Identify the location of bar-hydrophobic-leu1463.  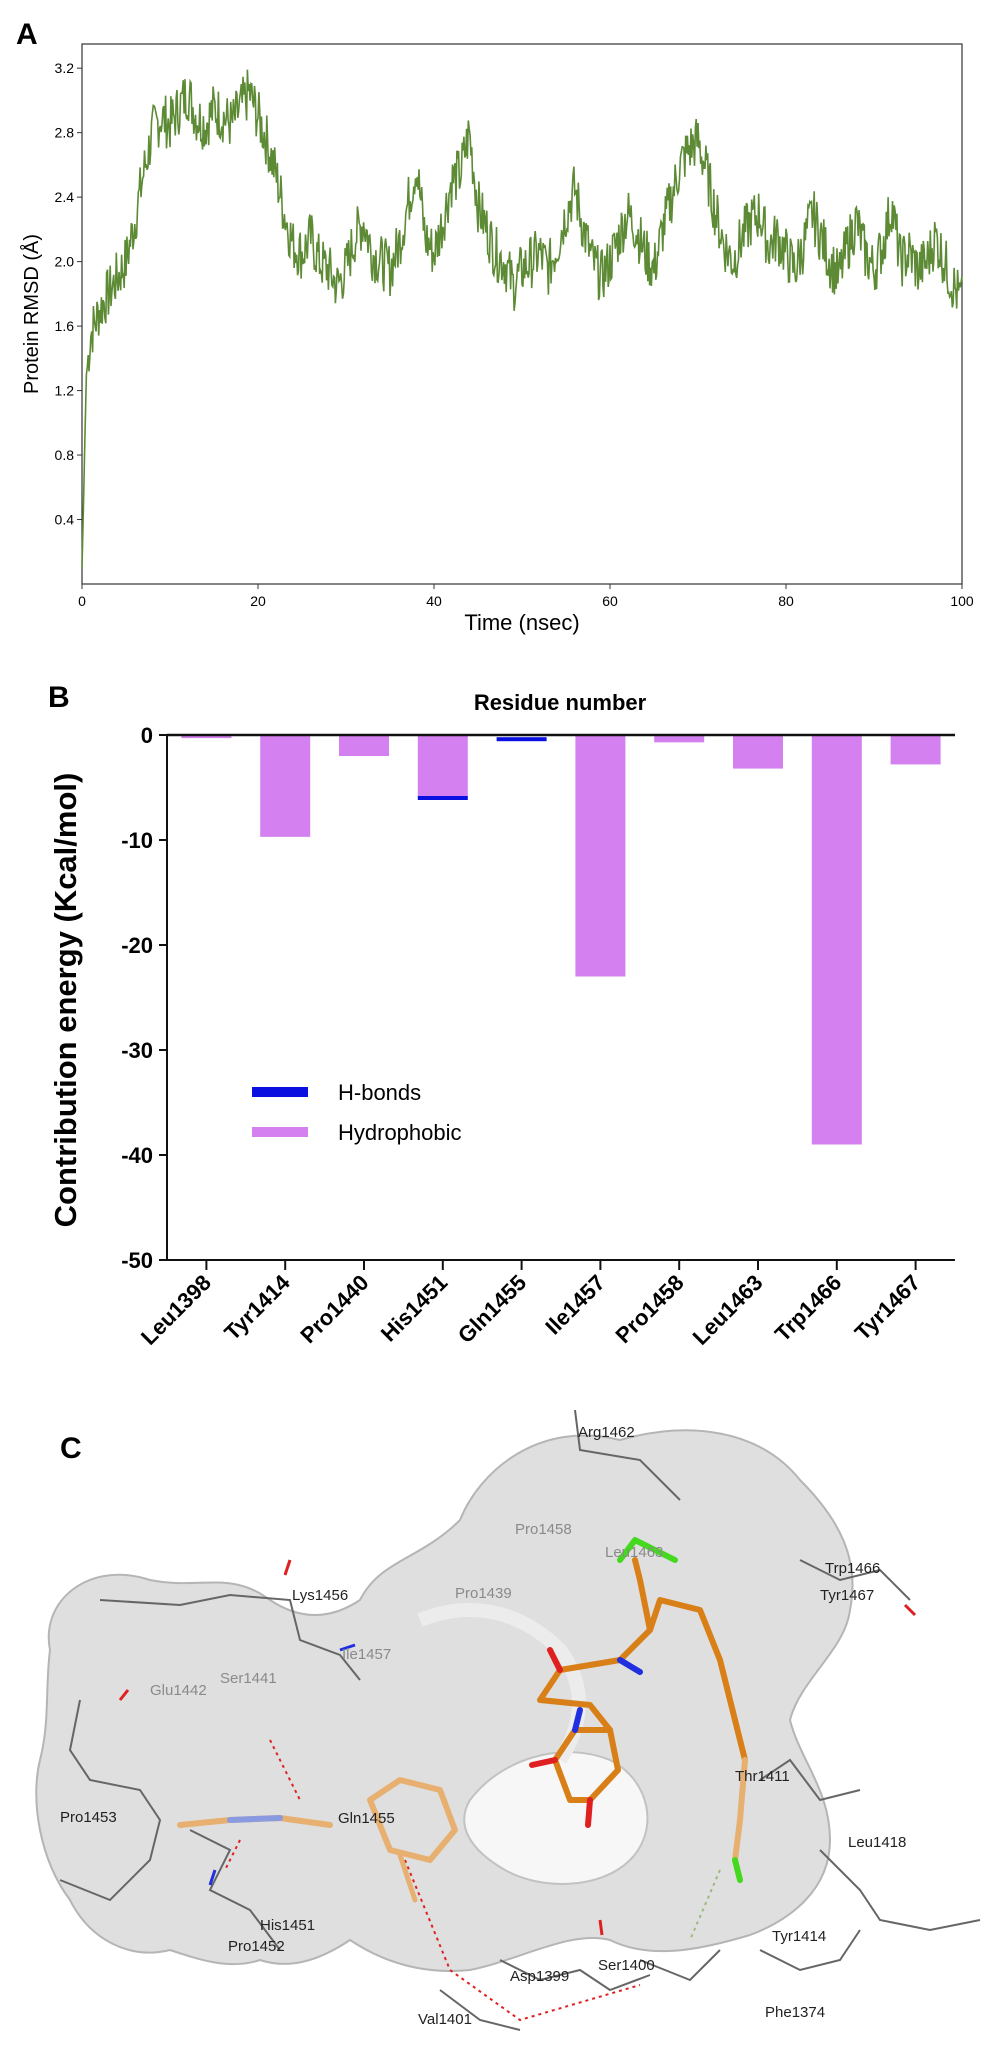
(758, 752).